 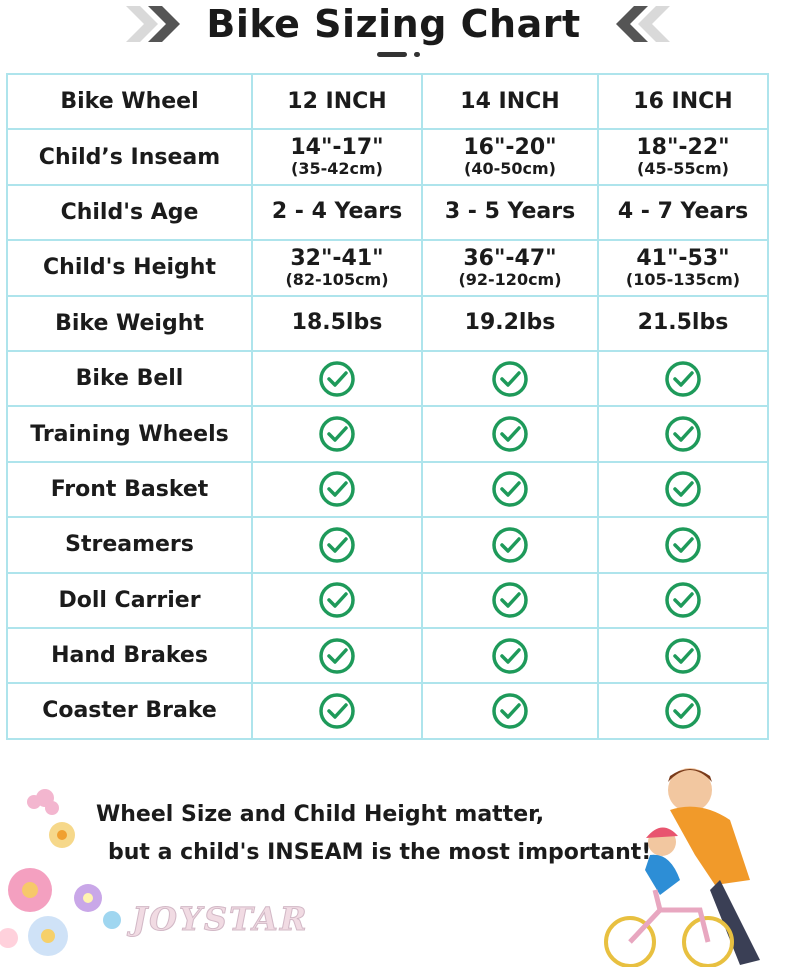 I want to click on cell-child-s-height-14-inch: 36"-47" (92-120cm), so click(x=510, y=268).